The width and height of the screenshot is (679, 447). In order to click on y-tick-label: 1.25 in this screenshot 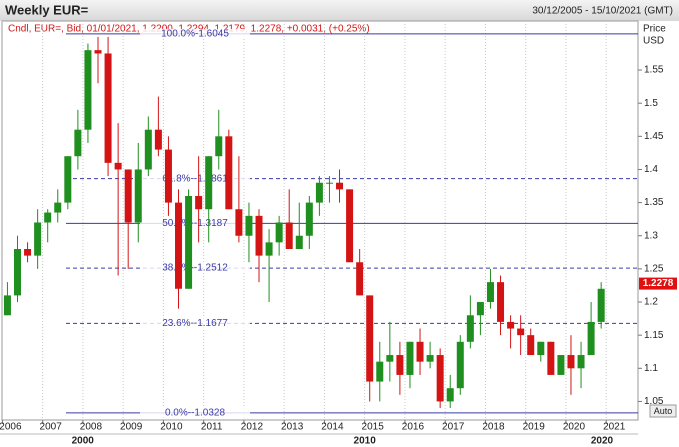, I will do `click(654, 269)`.